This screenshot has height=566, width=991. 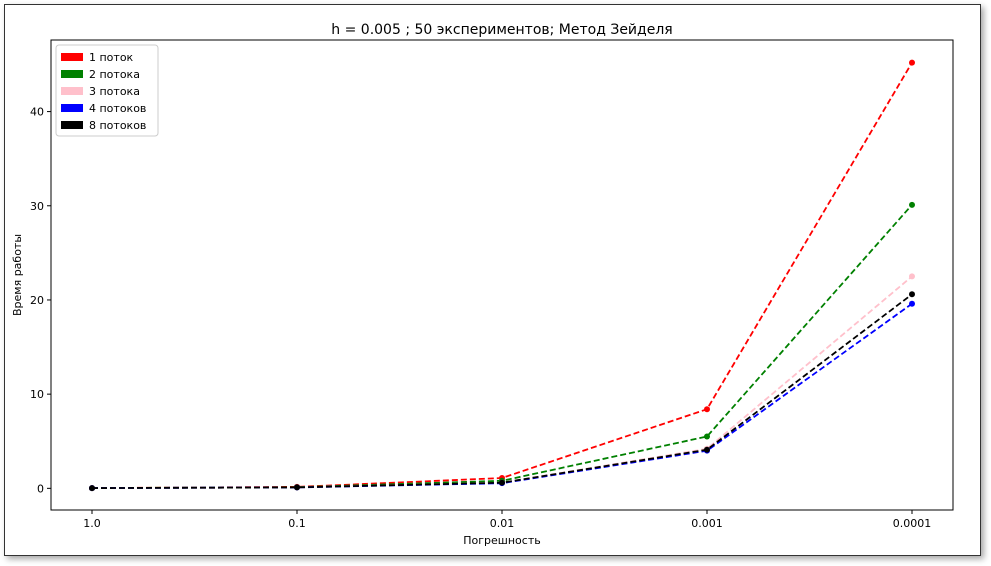 What do you see at coordinates (111, 57) in the screenshot?
I see `legend-label: 1 поток` at bounding box center [111, 57].